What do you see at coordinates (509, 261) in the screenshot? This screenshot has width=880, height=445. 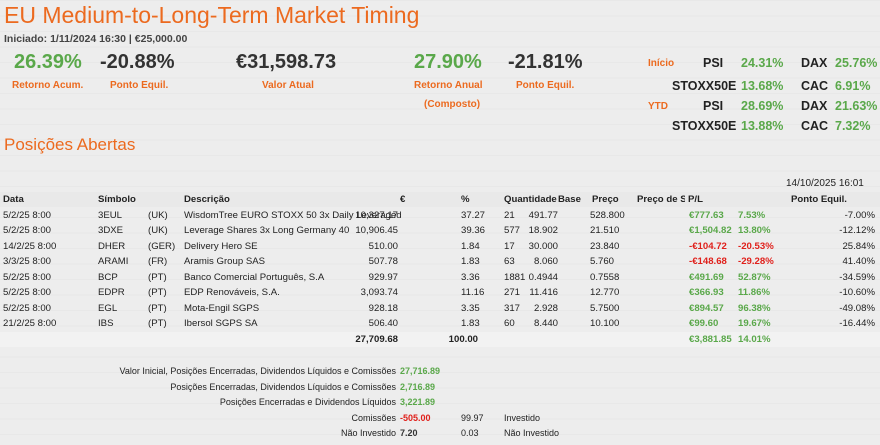 I see `cell-qty: 63` at bounding box center [509, 261].